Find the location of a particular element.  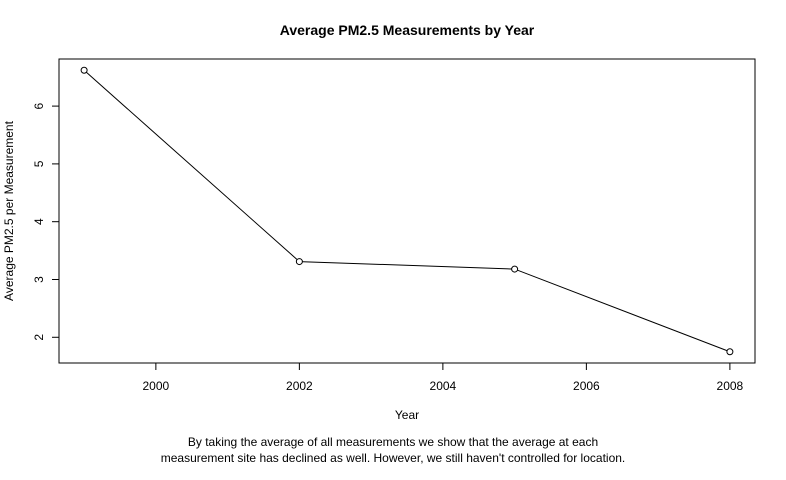

y-axis: 2 3 4 5 6 is located at coordinates (45, 221).